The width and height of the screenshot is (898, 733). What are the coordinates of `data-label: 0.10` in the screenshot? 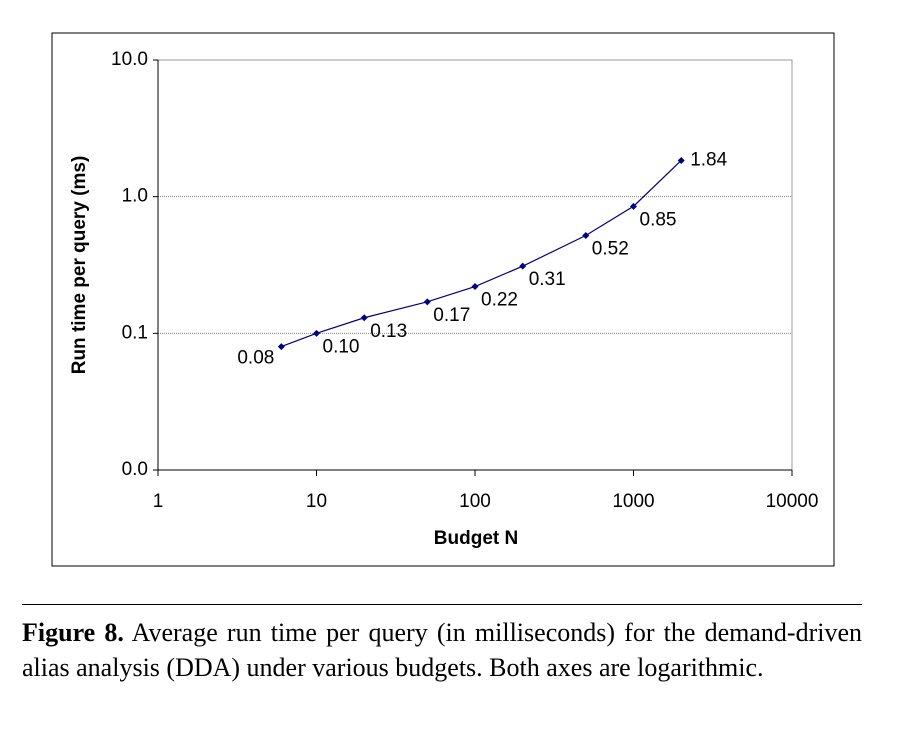 It's located at (341, 346).